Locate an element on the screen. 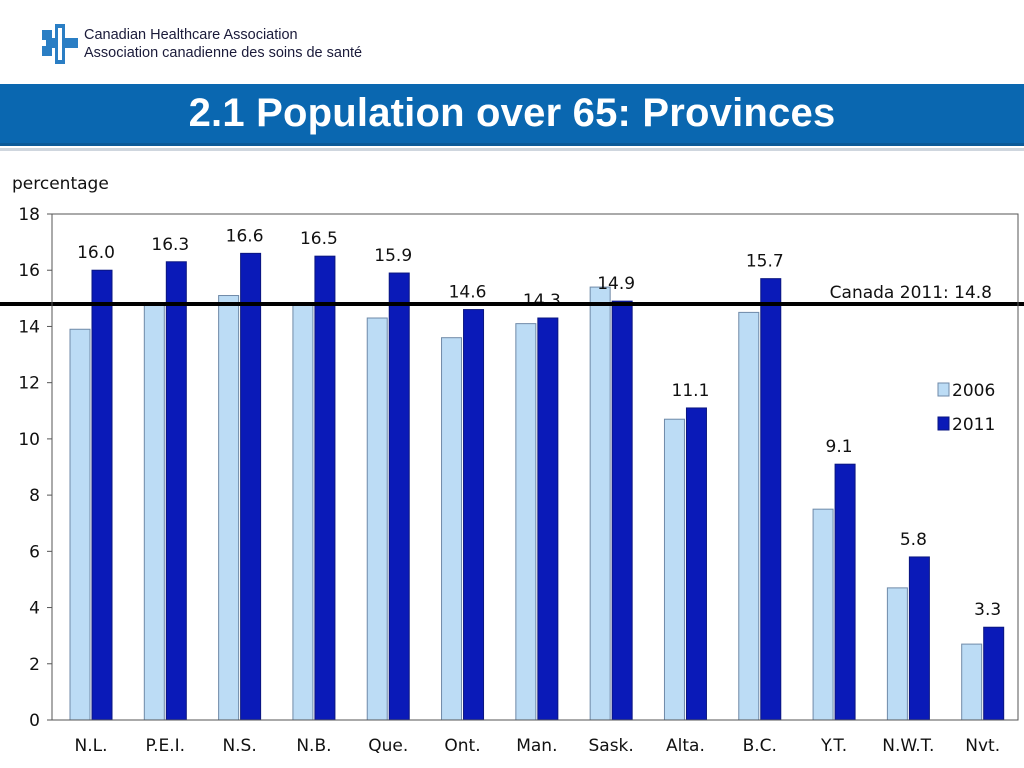 The image size is (1024, 768). y-tick-label: 6 is located at coordinates (34, 552).